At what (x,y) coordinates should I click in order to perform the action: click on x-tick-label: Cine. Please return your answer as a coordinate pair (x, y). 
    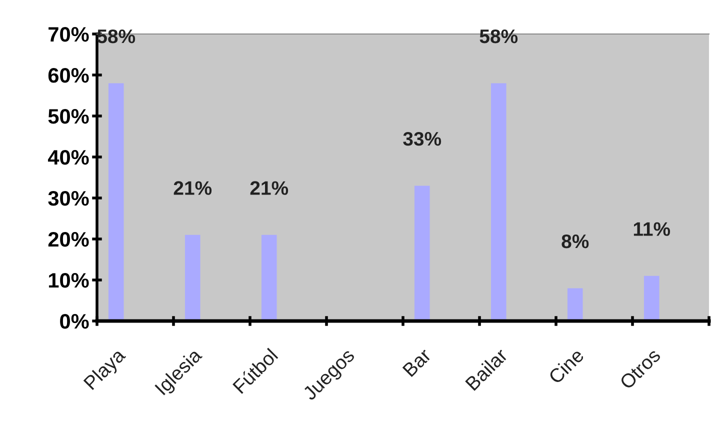
    Looking at the image, I should click on (566, 366).